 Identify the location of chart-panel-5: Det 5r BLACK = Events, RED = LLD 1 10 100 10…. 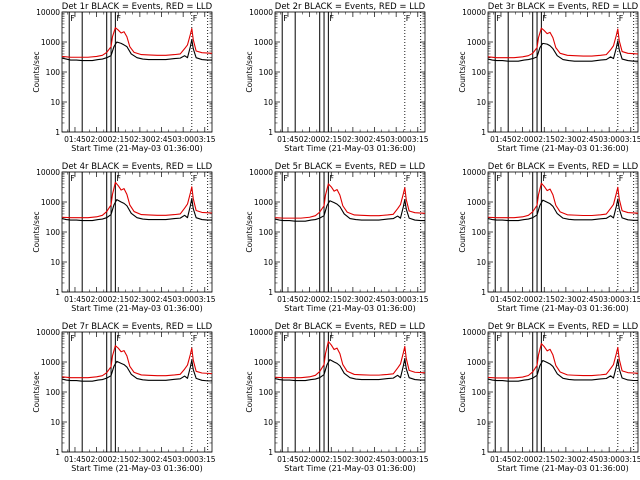
(337, 237).